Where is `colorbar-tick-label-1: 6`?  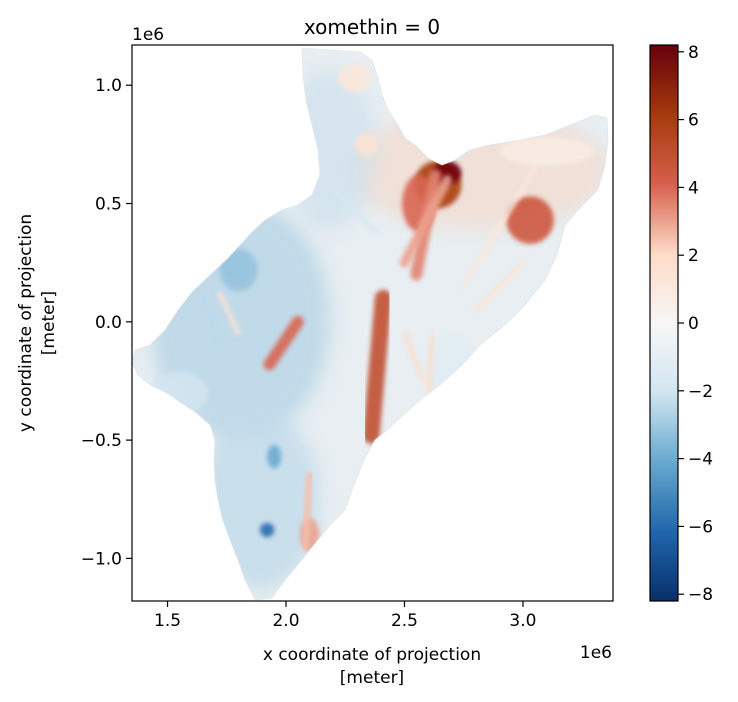
colorbar-tick-label-1: 6 is located at coordinates (693, 121).